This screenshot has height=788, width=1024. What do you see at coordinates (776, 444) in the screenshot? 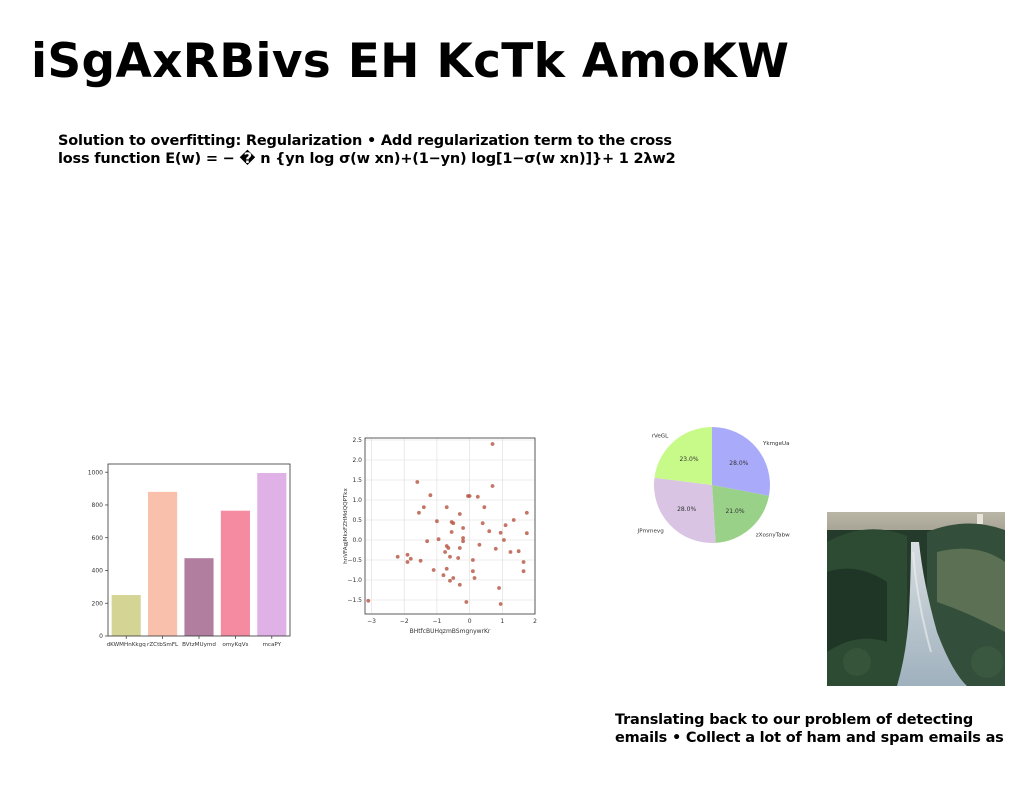
I see `slice-label: YkmgeUa` at bounding box center [776, 444].